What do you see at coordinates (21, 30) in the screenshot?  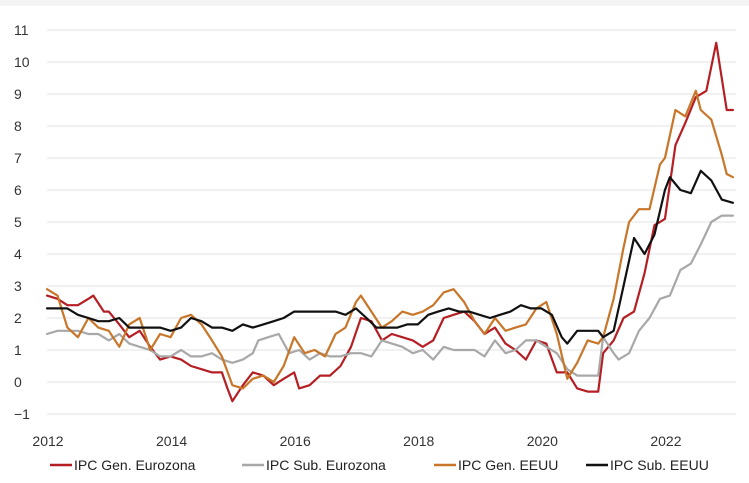 I see `y-tick-label: 11` at bounding box center [21, 30].